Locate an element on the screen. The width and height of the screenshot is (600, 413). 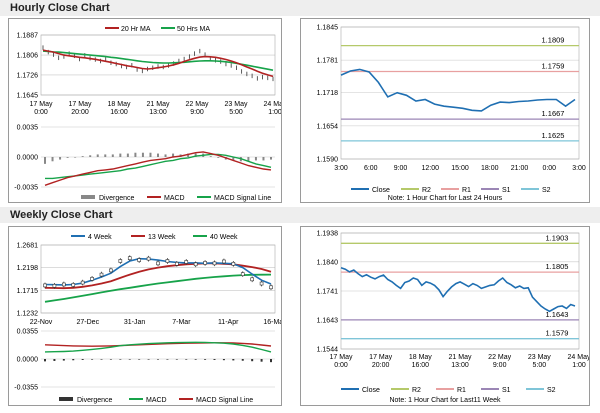
x-tick-label: 15:00 is located at coordinates (460, 168).